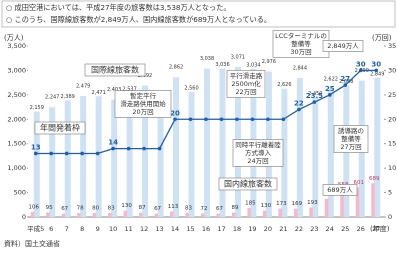 The height and width of the screenshot is (257, 397). Describe the element at coordinates (392, 144) in the screenshot. I see `y2-tick-label: 15` at that location.